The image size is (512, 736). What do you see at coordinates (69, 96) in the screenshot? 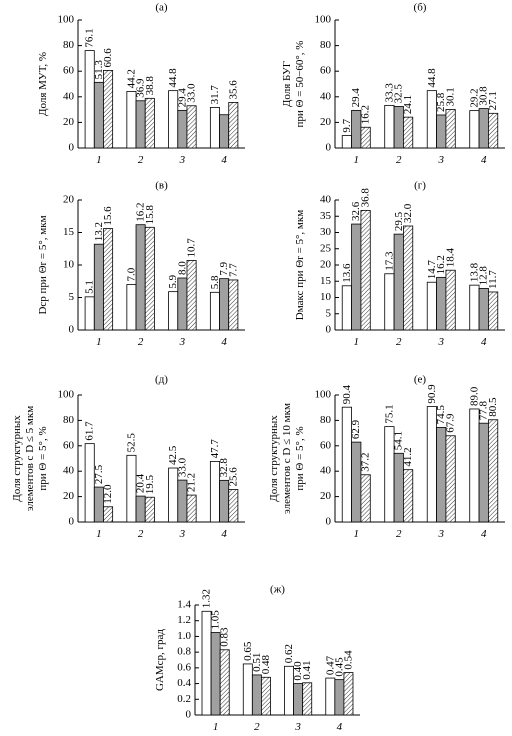
I see `y-tick-label: 40` at bounding box center [69, 96].